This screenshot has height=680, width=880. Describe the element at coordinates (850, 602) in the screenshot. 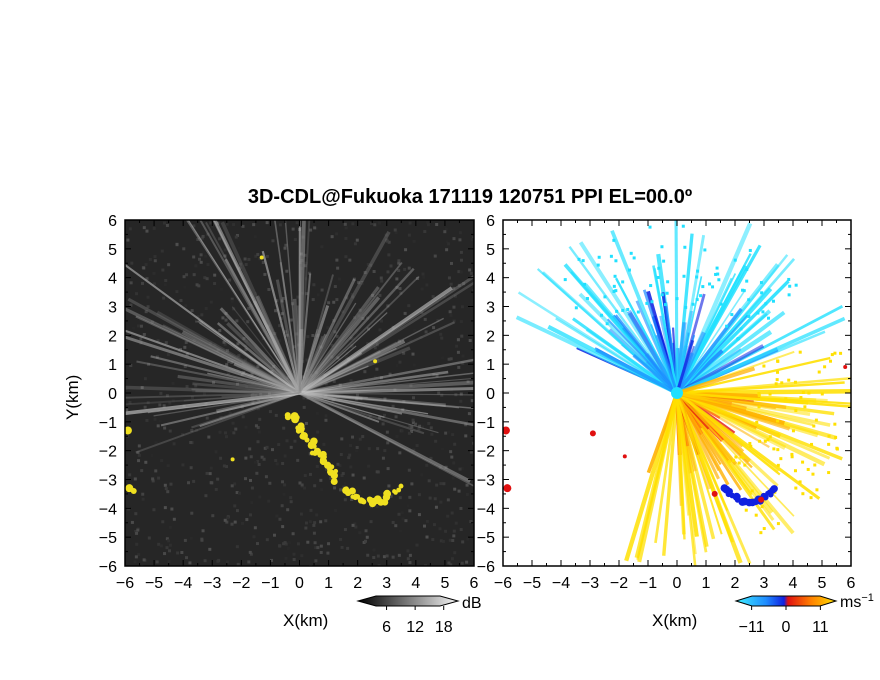

I see `velocity-colorbar-unit-base: ms` at that location.